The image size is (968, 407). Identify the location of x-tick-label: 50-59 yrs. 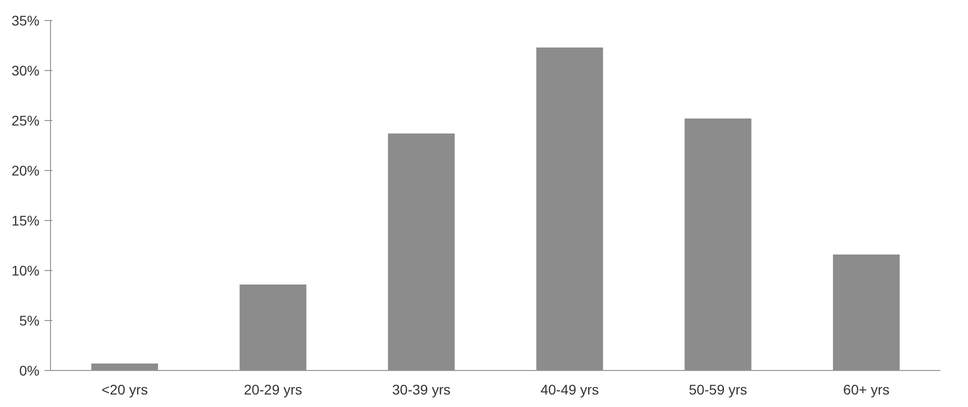
(718, 390).